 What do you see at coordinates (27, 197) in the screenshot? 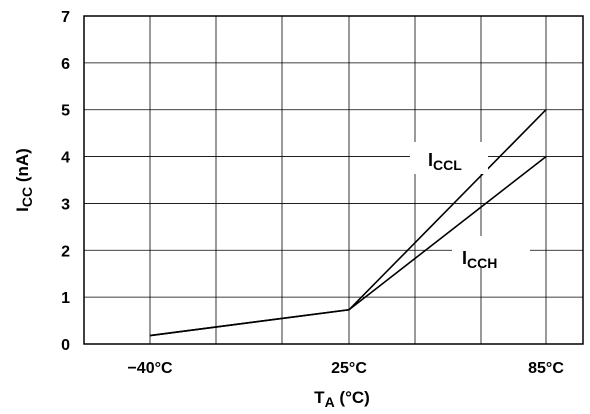
I see `y-axis-title-sub: CC` at bounding box center [27, 197].